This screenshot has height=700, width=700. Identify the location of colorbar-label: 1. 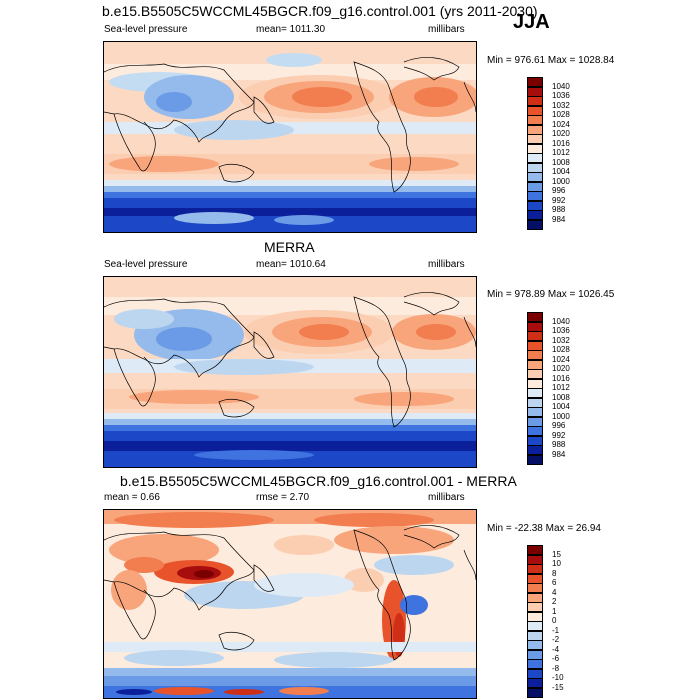
(554, 611).